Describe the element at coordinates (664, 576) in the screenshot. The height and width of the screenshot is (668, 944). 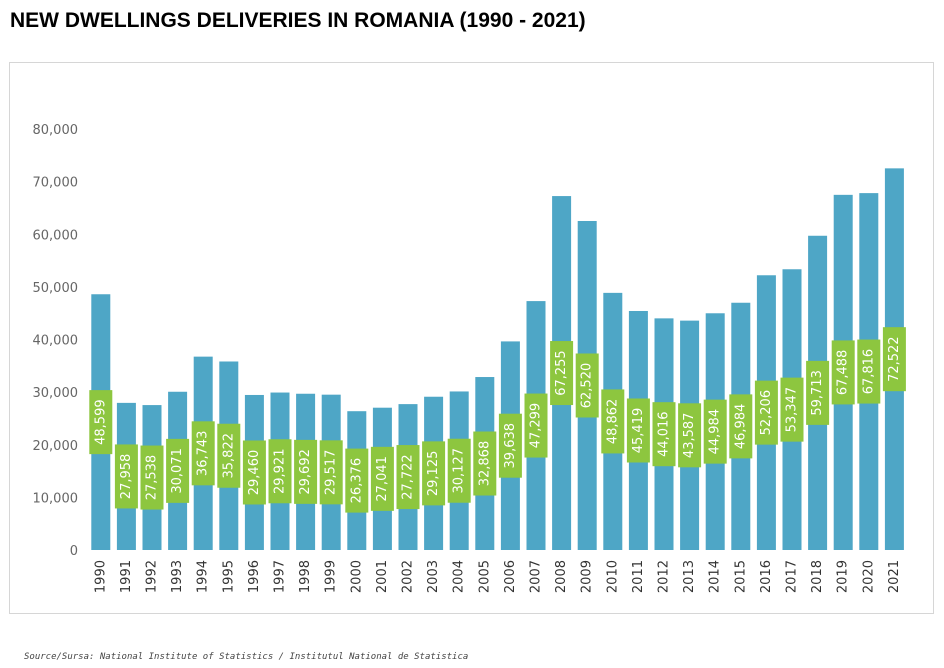
I see `x-tick-label: 2012` at that location.